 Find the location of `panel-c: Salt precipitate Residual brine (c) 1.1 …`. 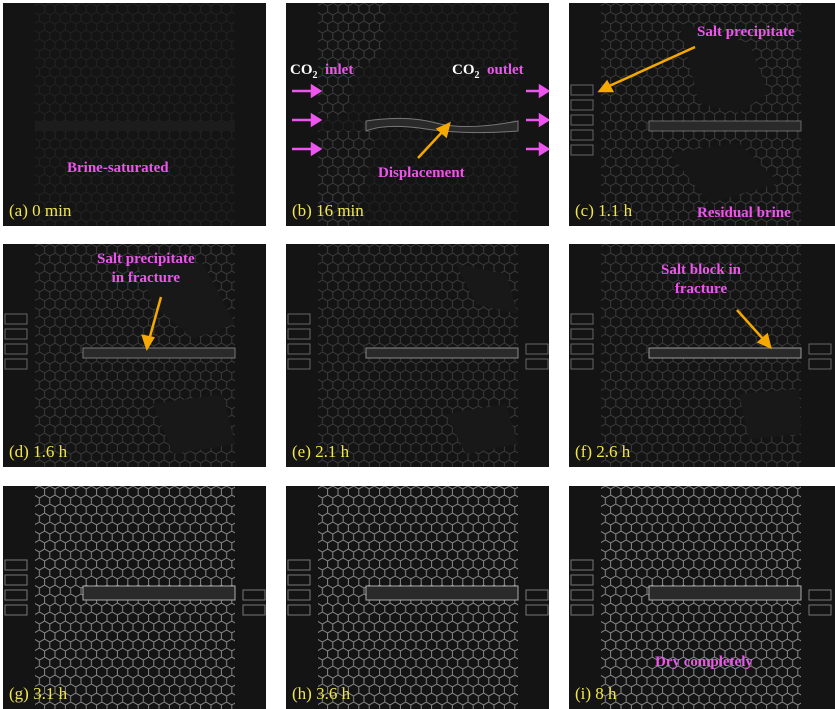

panel-c: Salt precipitate Residual brine (c) 1.1 … is located at coordinates (702, 114).